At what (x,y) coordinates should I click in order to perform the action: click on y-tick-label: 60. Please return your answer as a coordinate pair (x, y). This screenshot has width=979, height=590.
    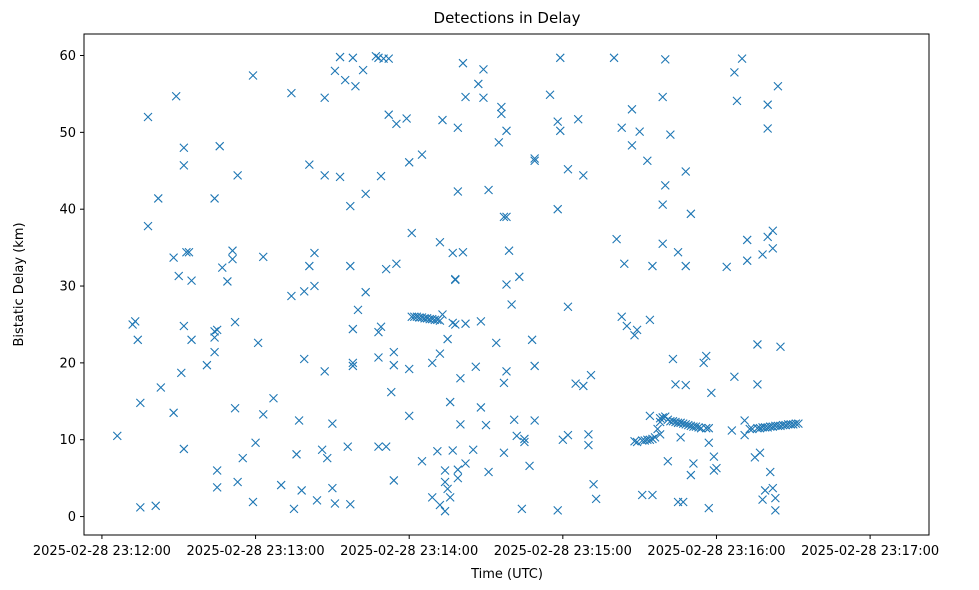
    Looking at the image, I should click on (67, 56).